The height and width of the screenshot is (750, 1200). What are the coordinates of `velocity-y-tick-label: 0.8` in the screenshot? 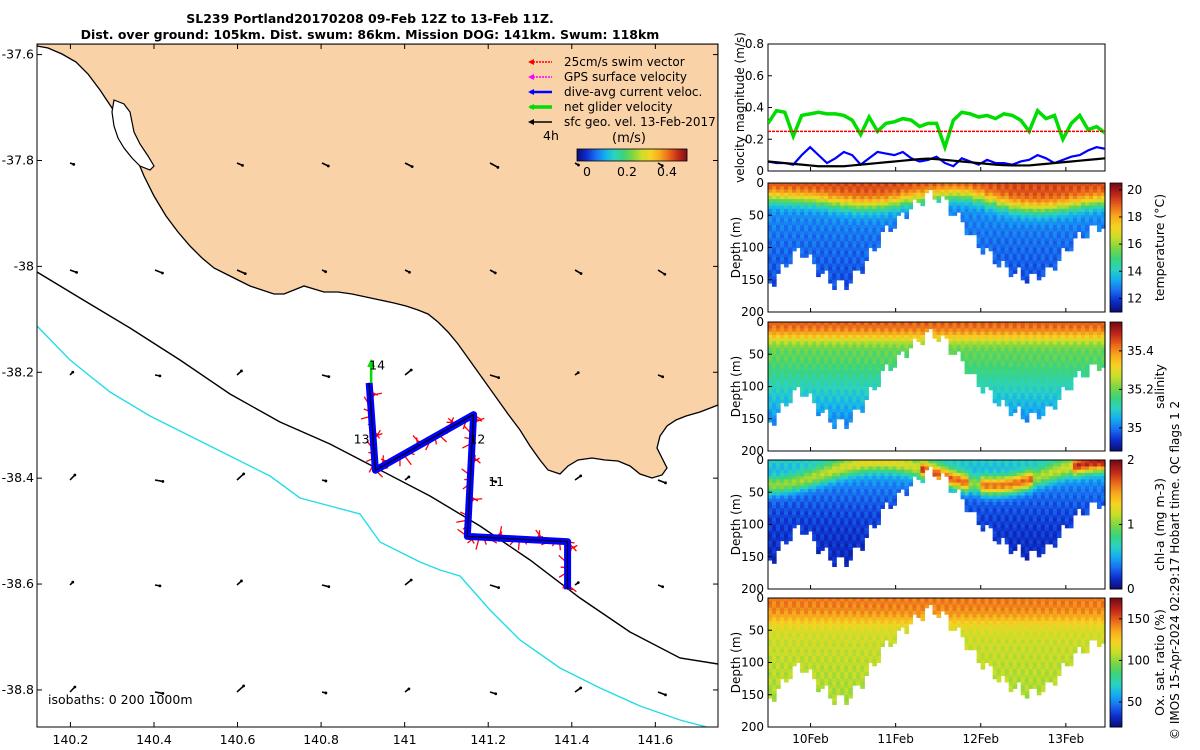 It's located at (754, 44).